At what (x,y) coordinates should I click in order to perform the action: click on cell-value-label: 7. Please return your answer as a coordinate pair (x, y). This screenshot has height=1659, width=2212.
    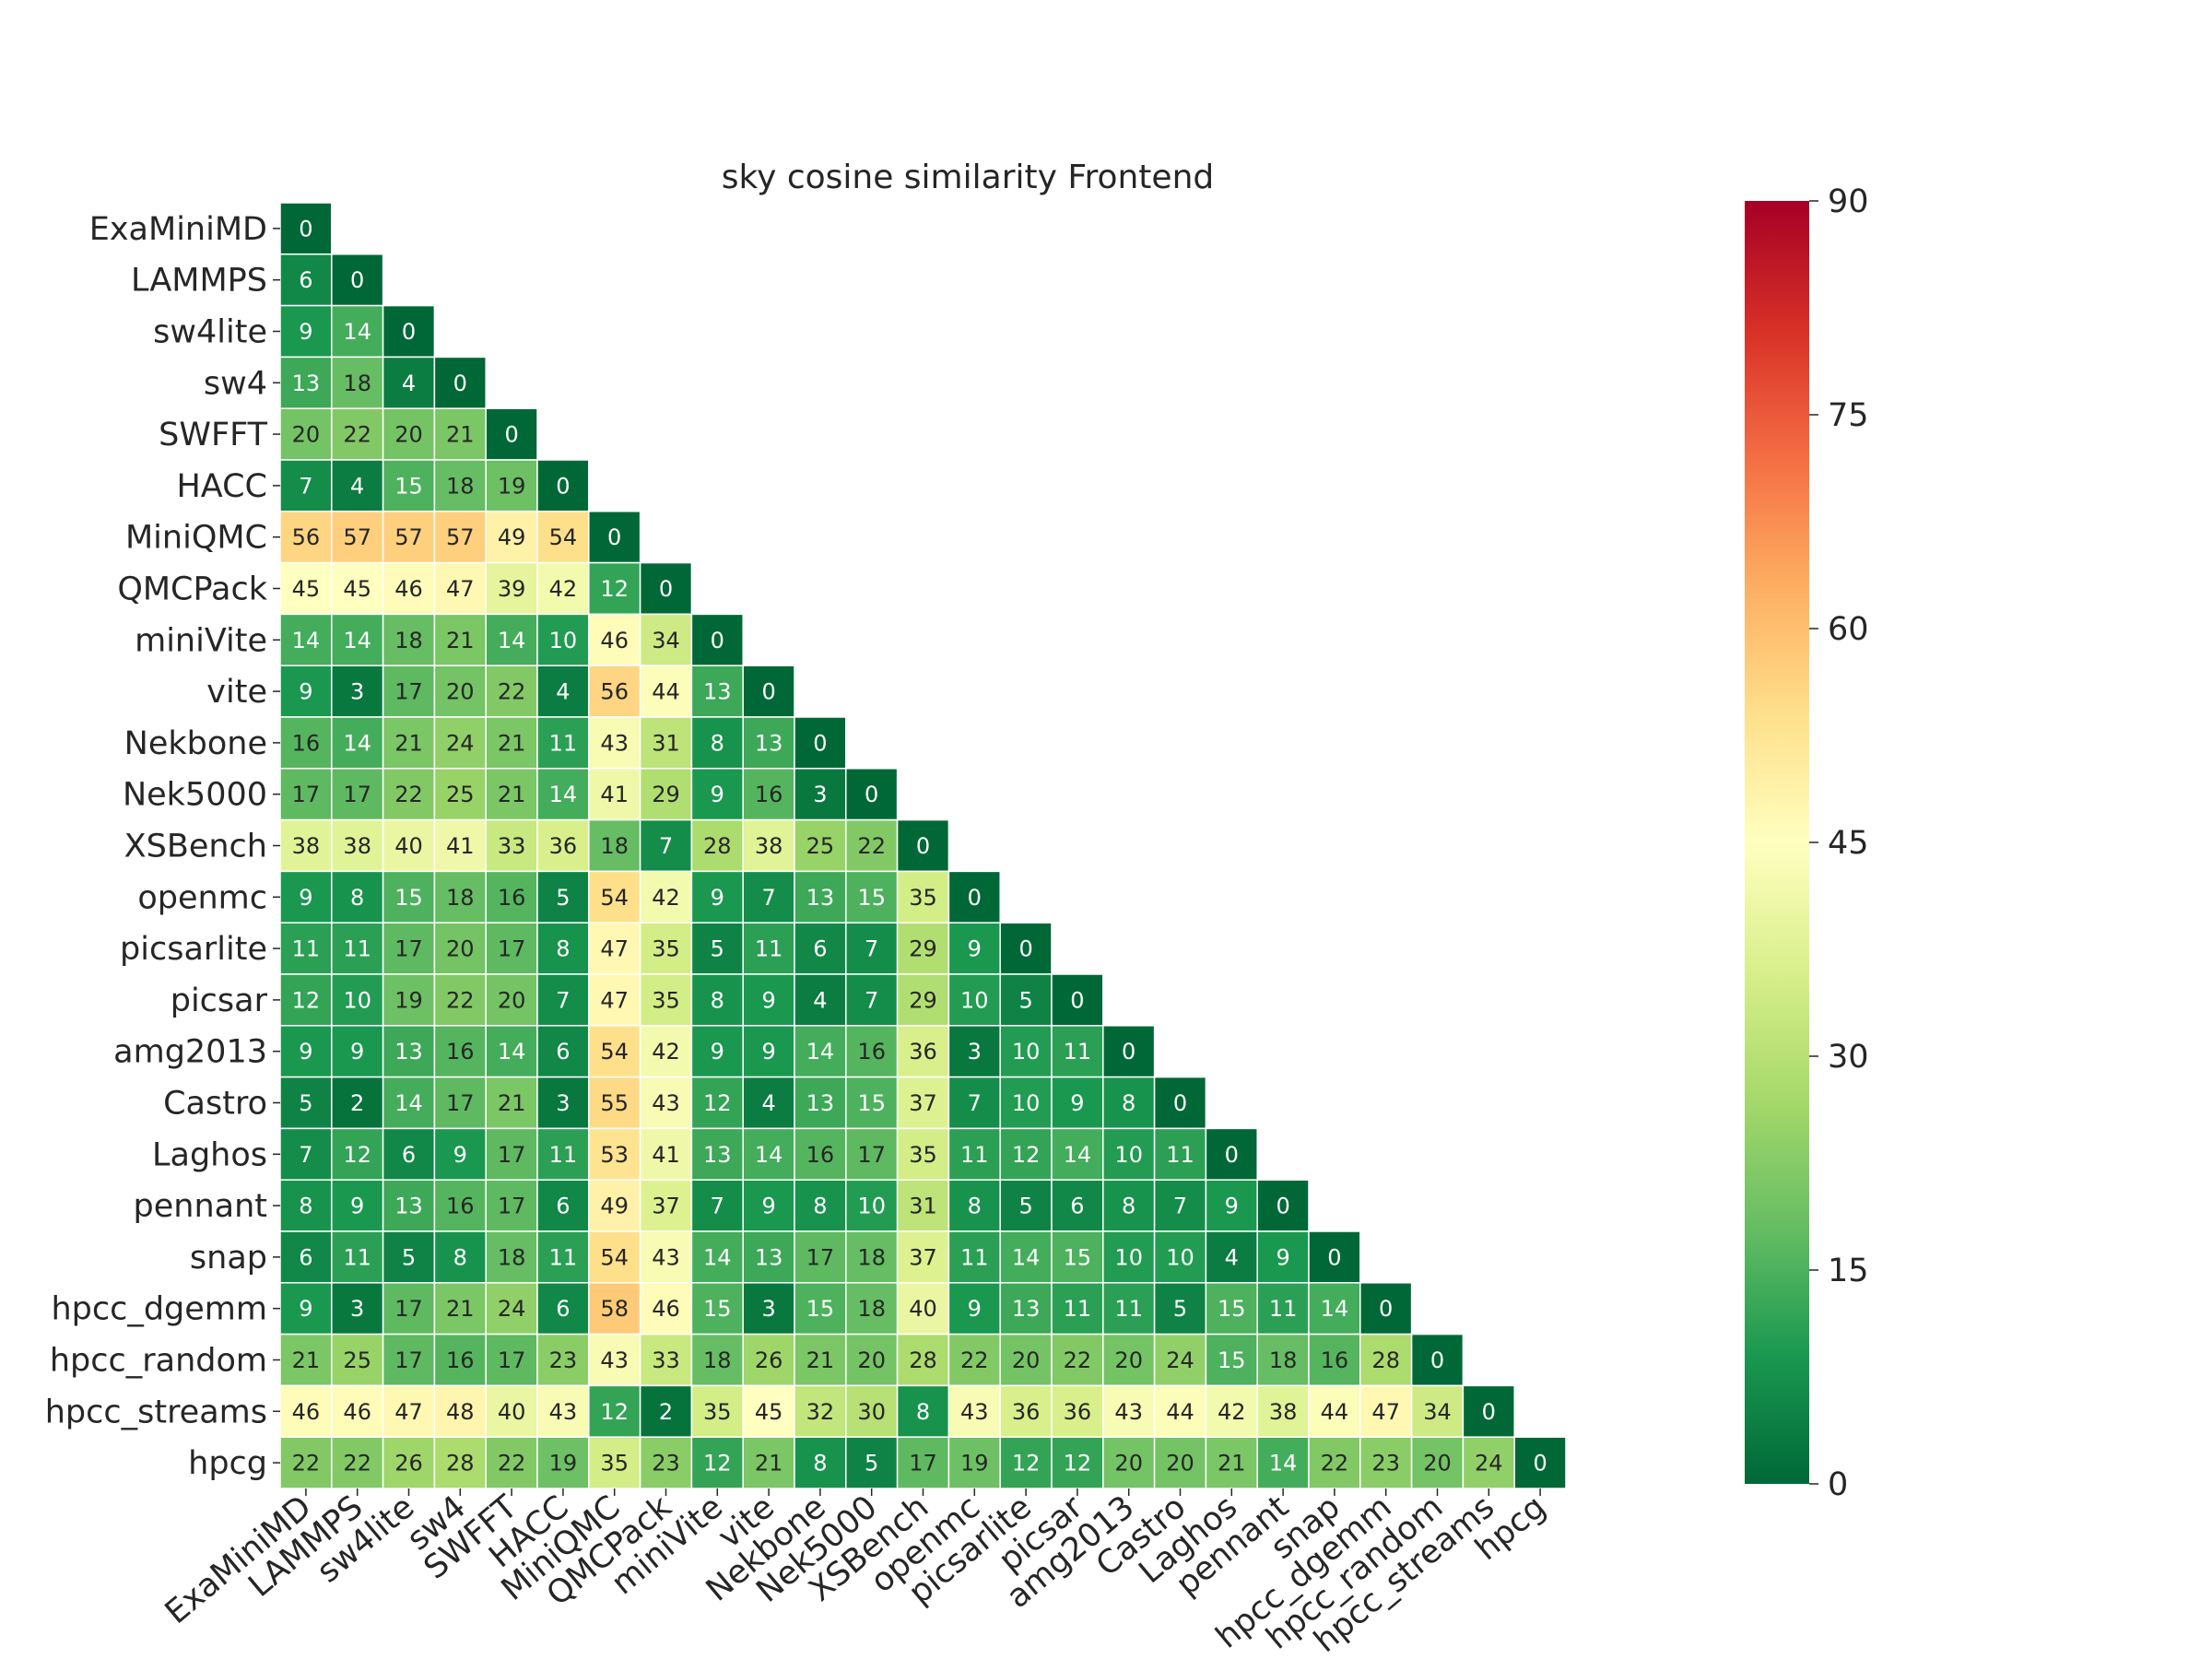
    Looking at the image, I should click on (1180, 1206).